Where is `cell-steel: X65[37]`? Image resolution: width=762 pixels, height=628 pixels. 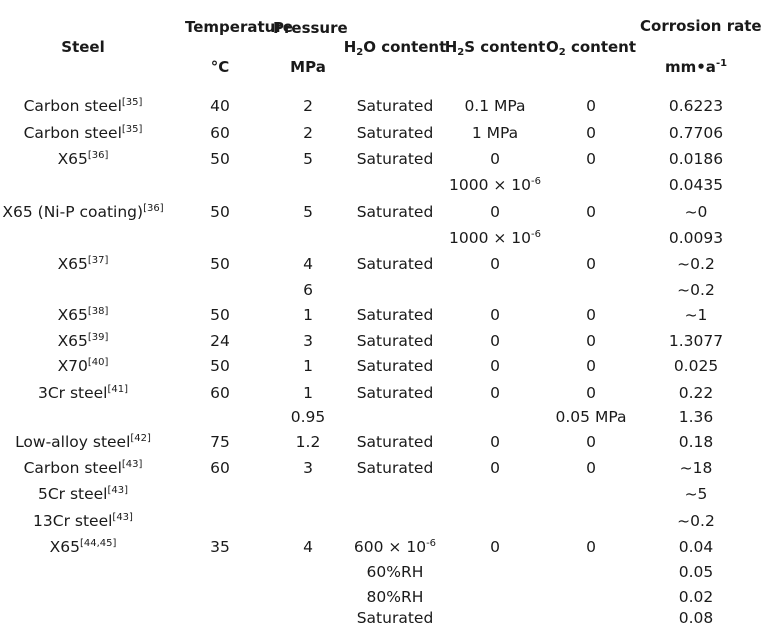
cell-steel: X65[37] is located at coordinates (83, 264).